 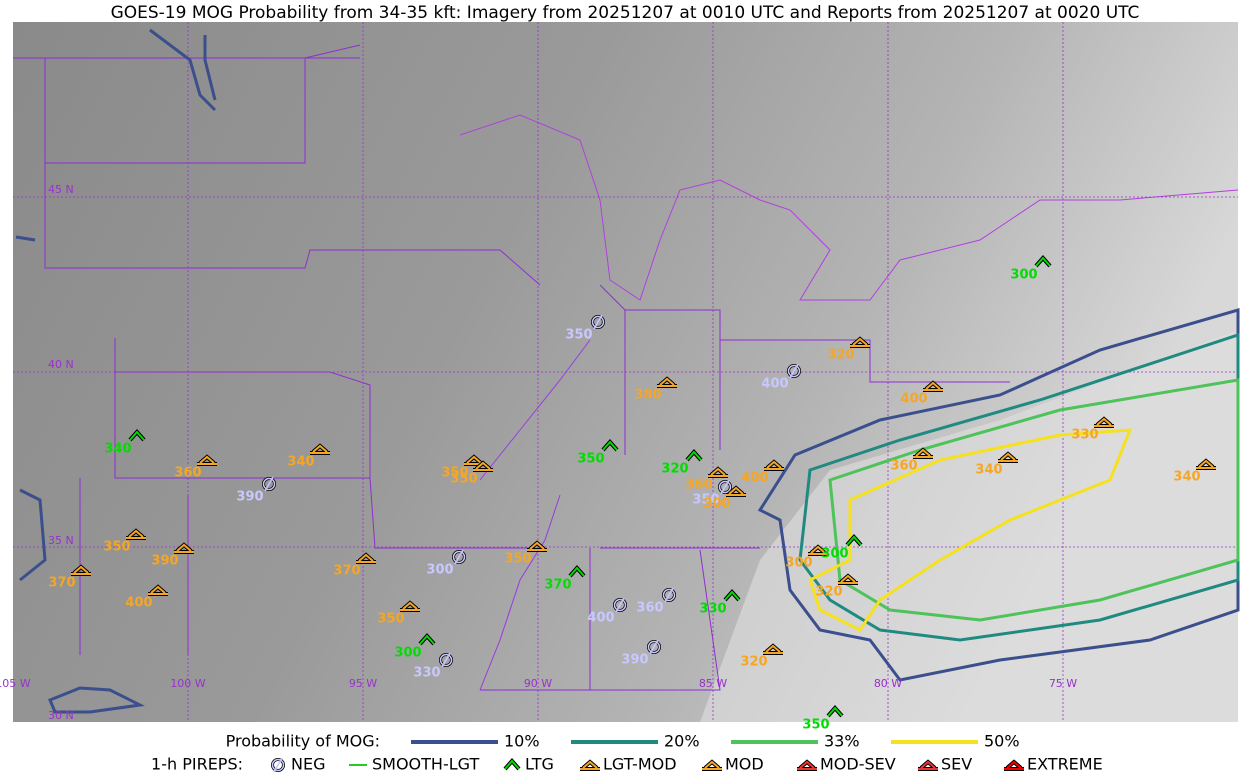 I want to click on legend-label: Probability of MOG:, so click(x=303, y=741).